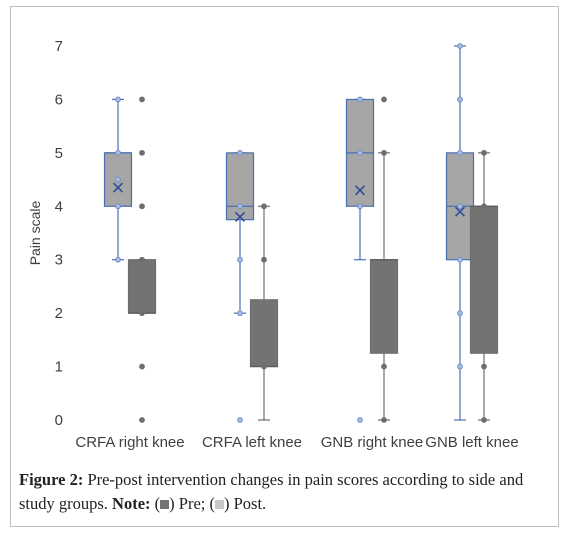  Describe the element at coordinates (59, 313) in the screenshot. I see `y-tick-label: 2` at that location.